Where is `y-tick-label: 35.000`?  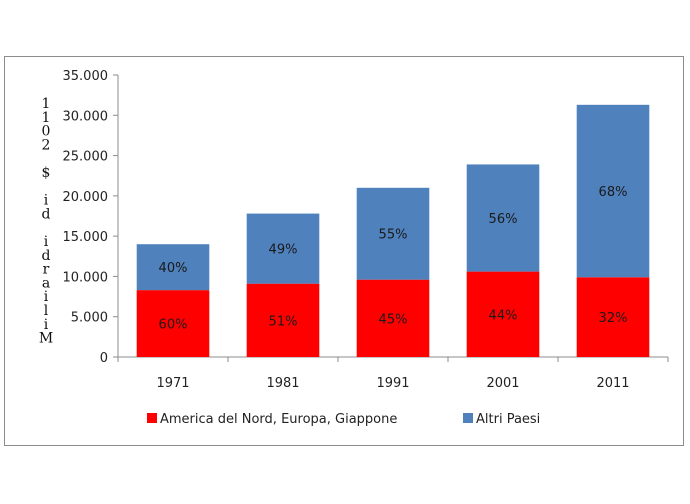
y-tick-label: 35.000 is located at coordinates (86, 76).